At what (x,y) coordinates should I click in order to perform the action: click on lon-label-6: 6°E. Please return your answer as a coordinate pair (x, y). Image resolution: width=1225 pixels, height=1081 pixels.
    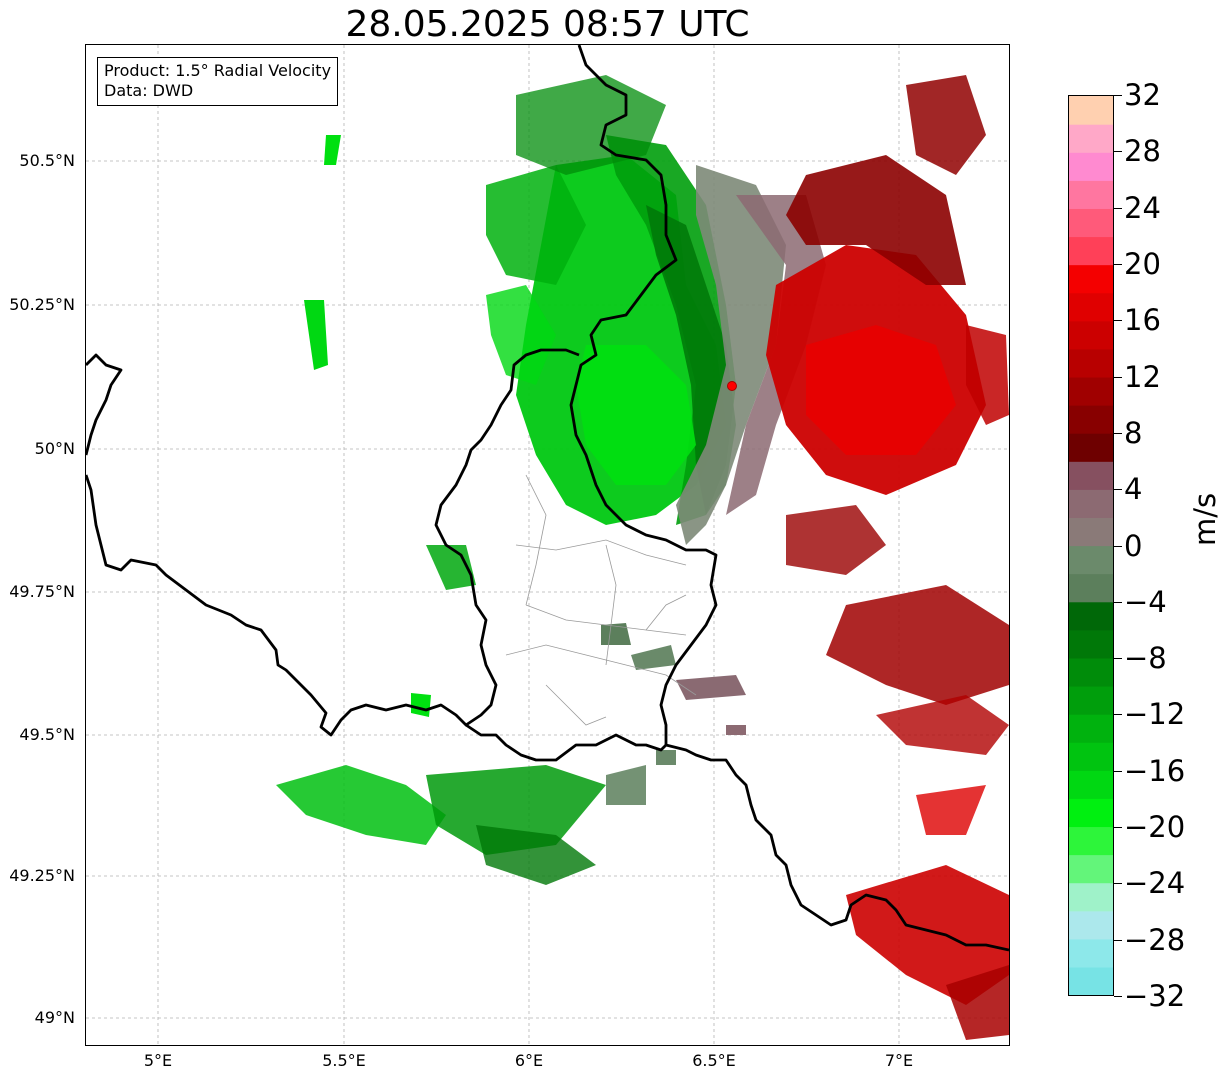
    Looking at the image, I should click on (529, 1060).